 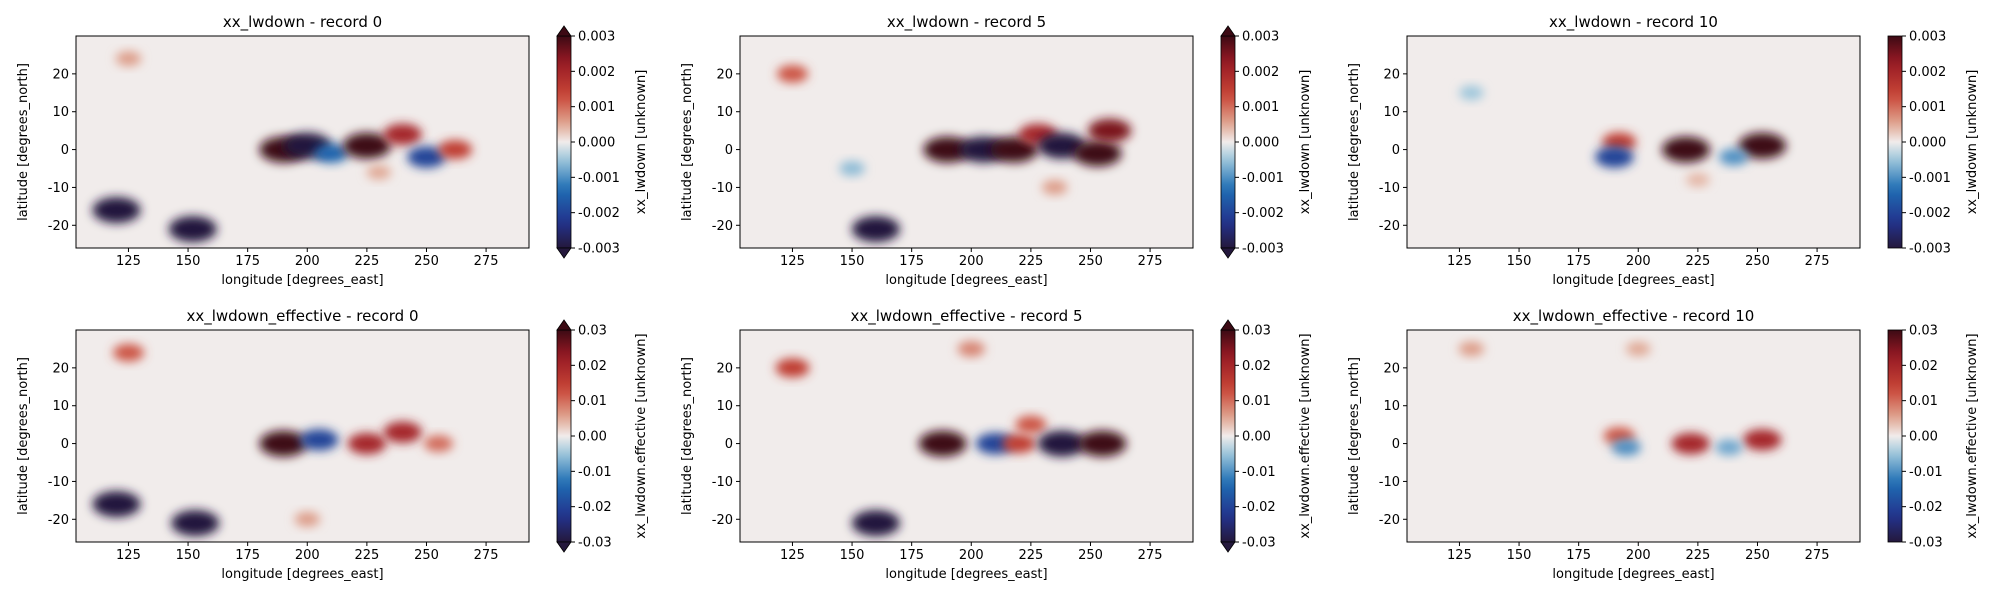 I want to click on colorbar-tick-label: -0.02, so click(x=1926, y=507).